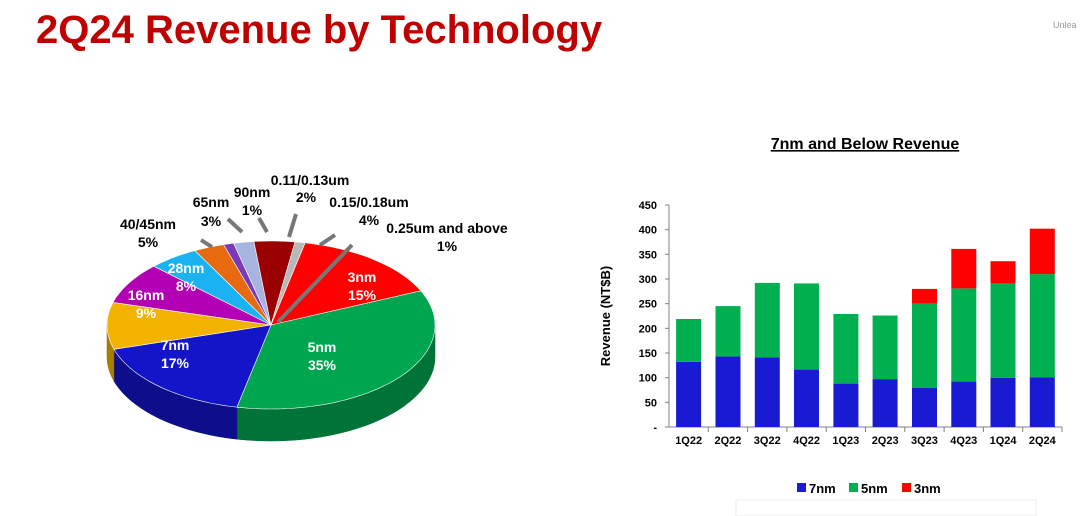 This screenshot has width=1080, height=516. Describe the element at coordinates (846, 405) in the screenshot. I see `bar-7nm-1q23` at that location.